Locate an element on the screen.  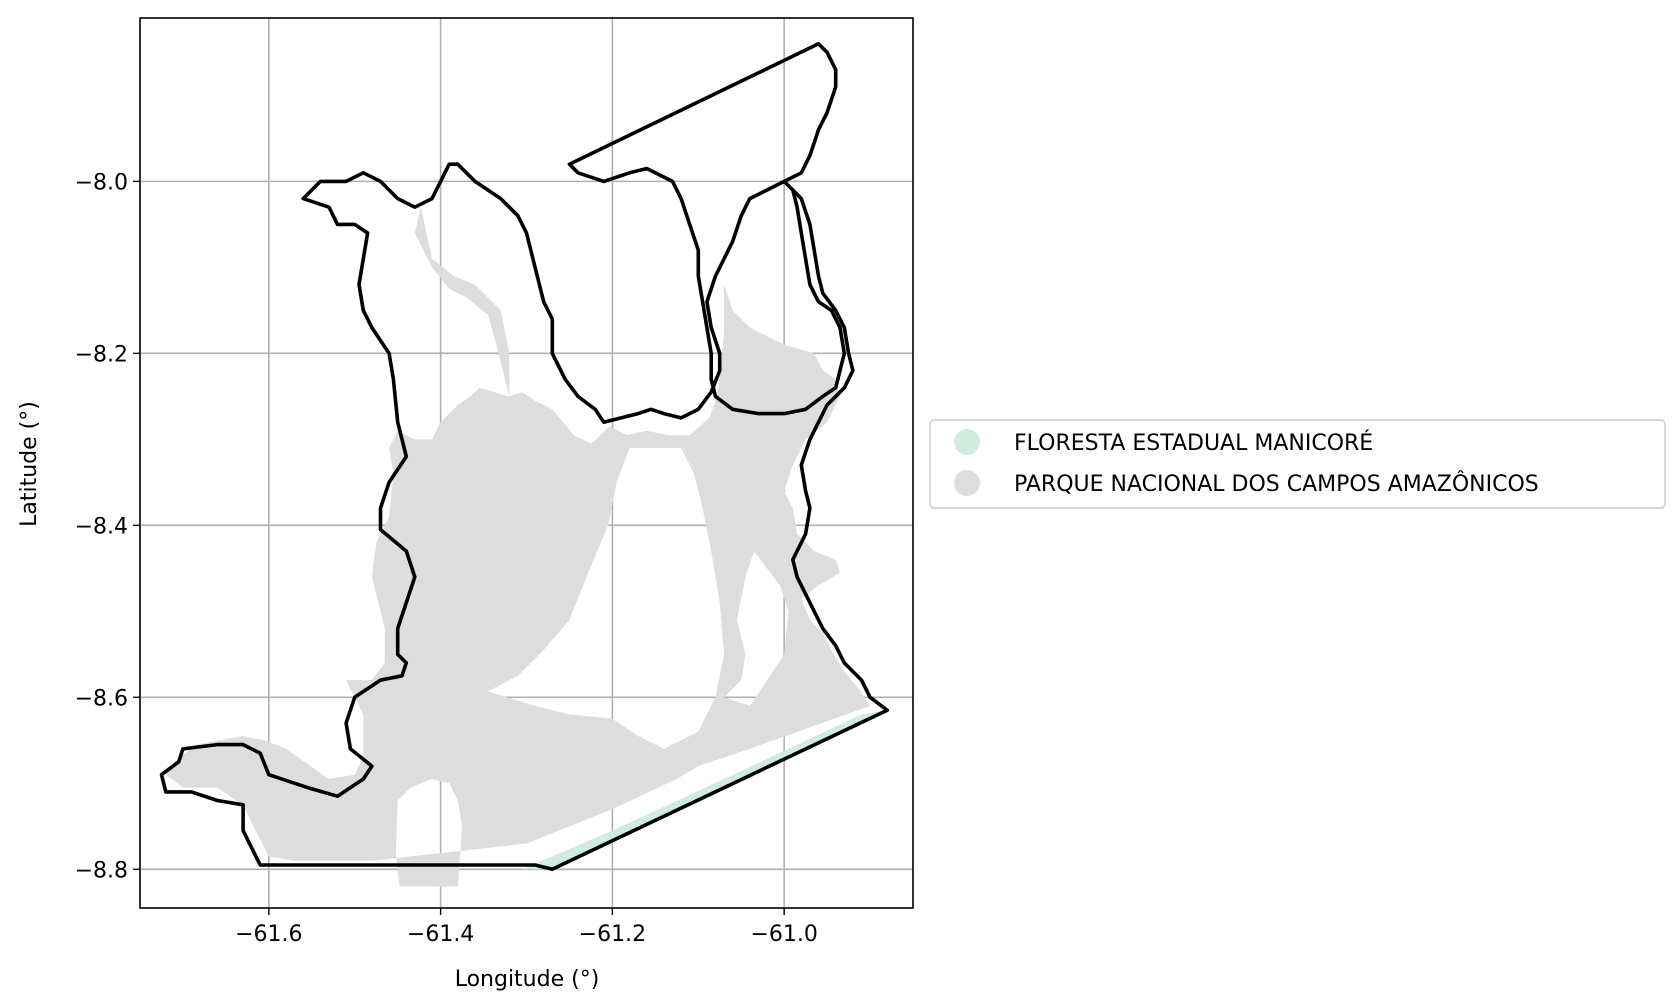
x-tick-label: −61.6 is located at coordinates (268, 934).